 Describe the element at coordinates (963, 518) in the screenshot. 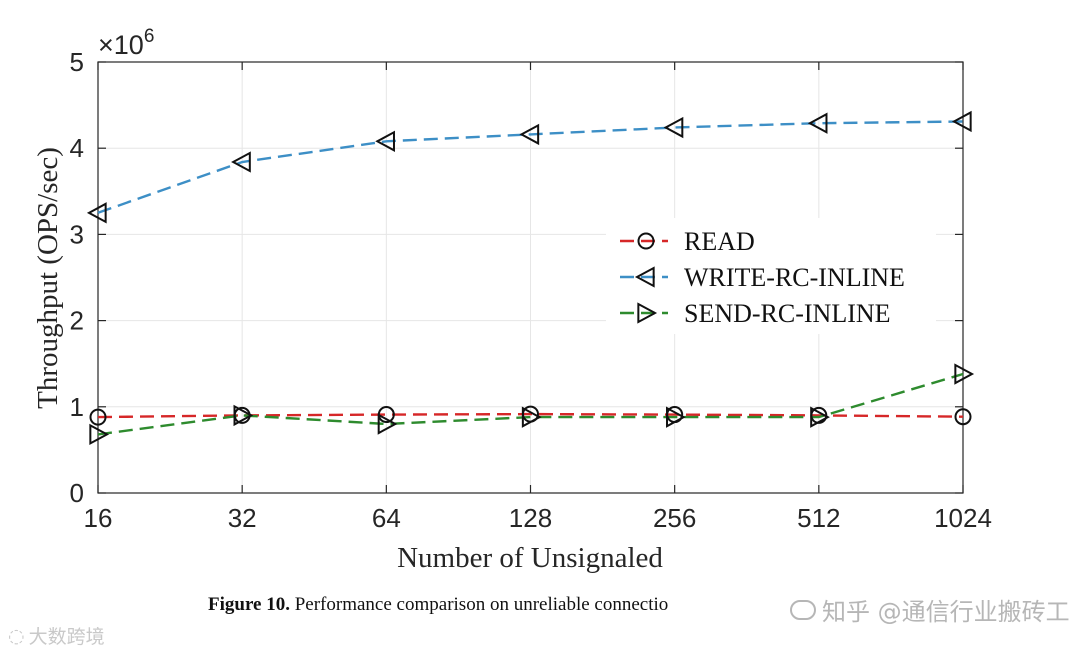

I see `x-tick-label: 1024` at that location.